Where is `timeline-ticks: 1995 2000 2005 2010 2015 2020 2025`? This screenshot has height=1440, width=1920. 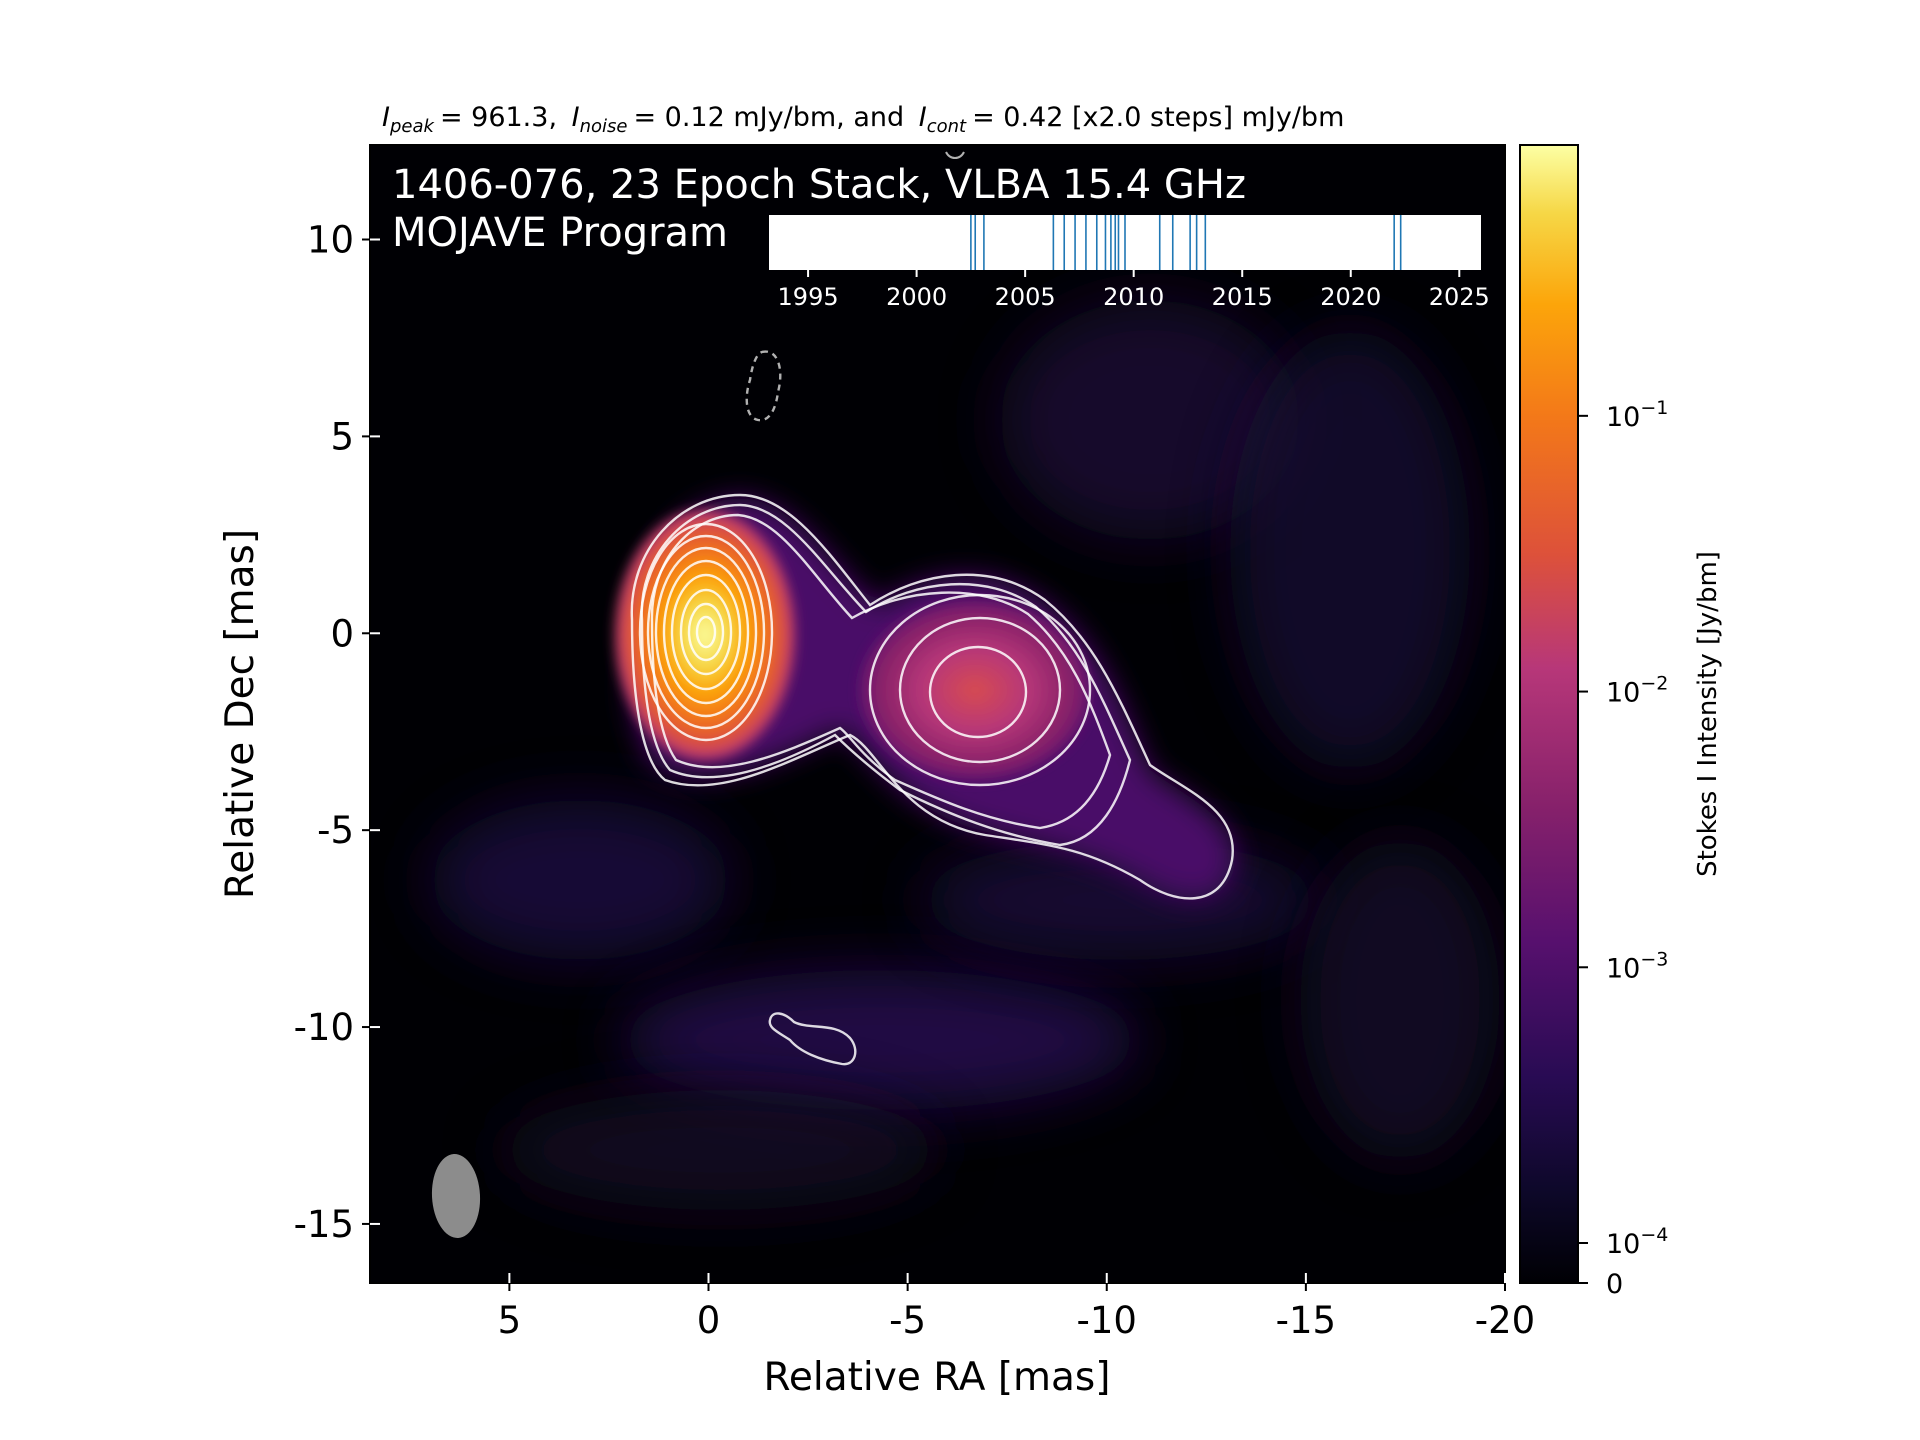
timeline-ticks: 1995 2000 2005 2010 2015 2020 2025 is located at coordinates (1134, 290).